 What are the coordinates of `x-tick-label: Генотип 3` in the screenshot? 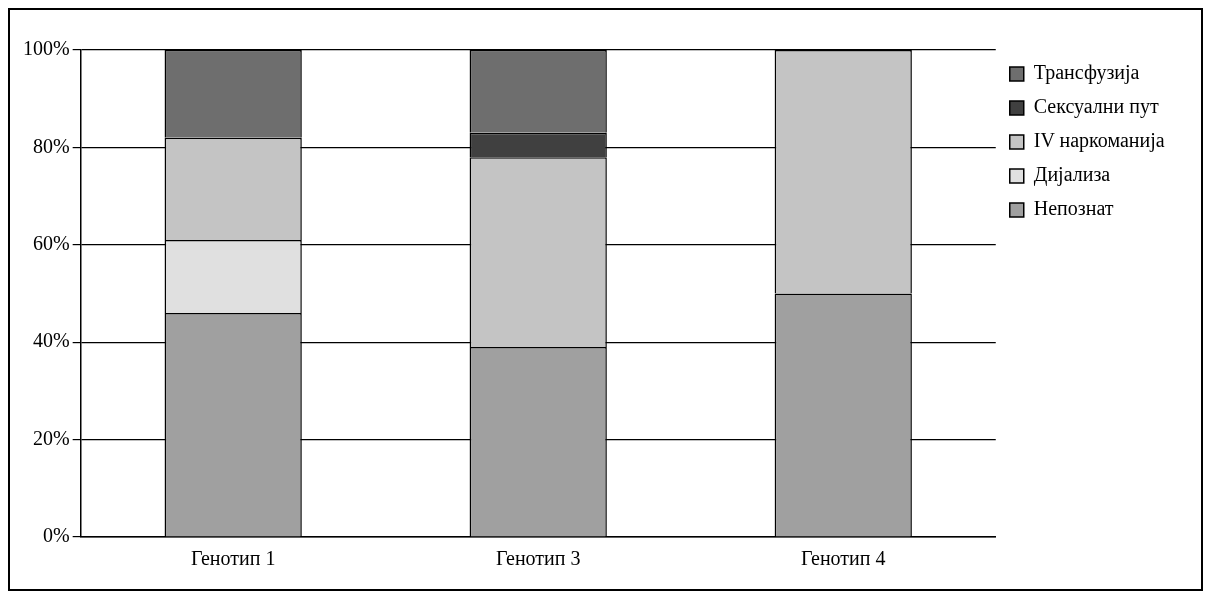 It's located at (538, 558).